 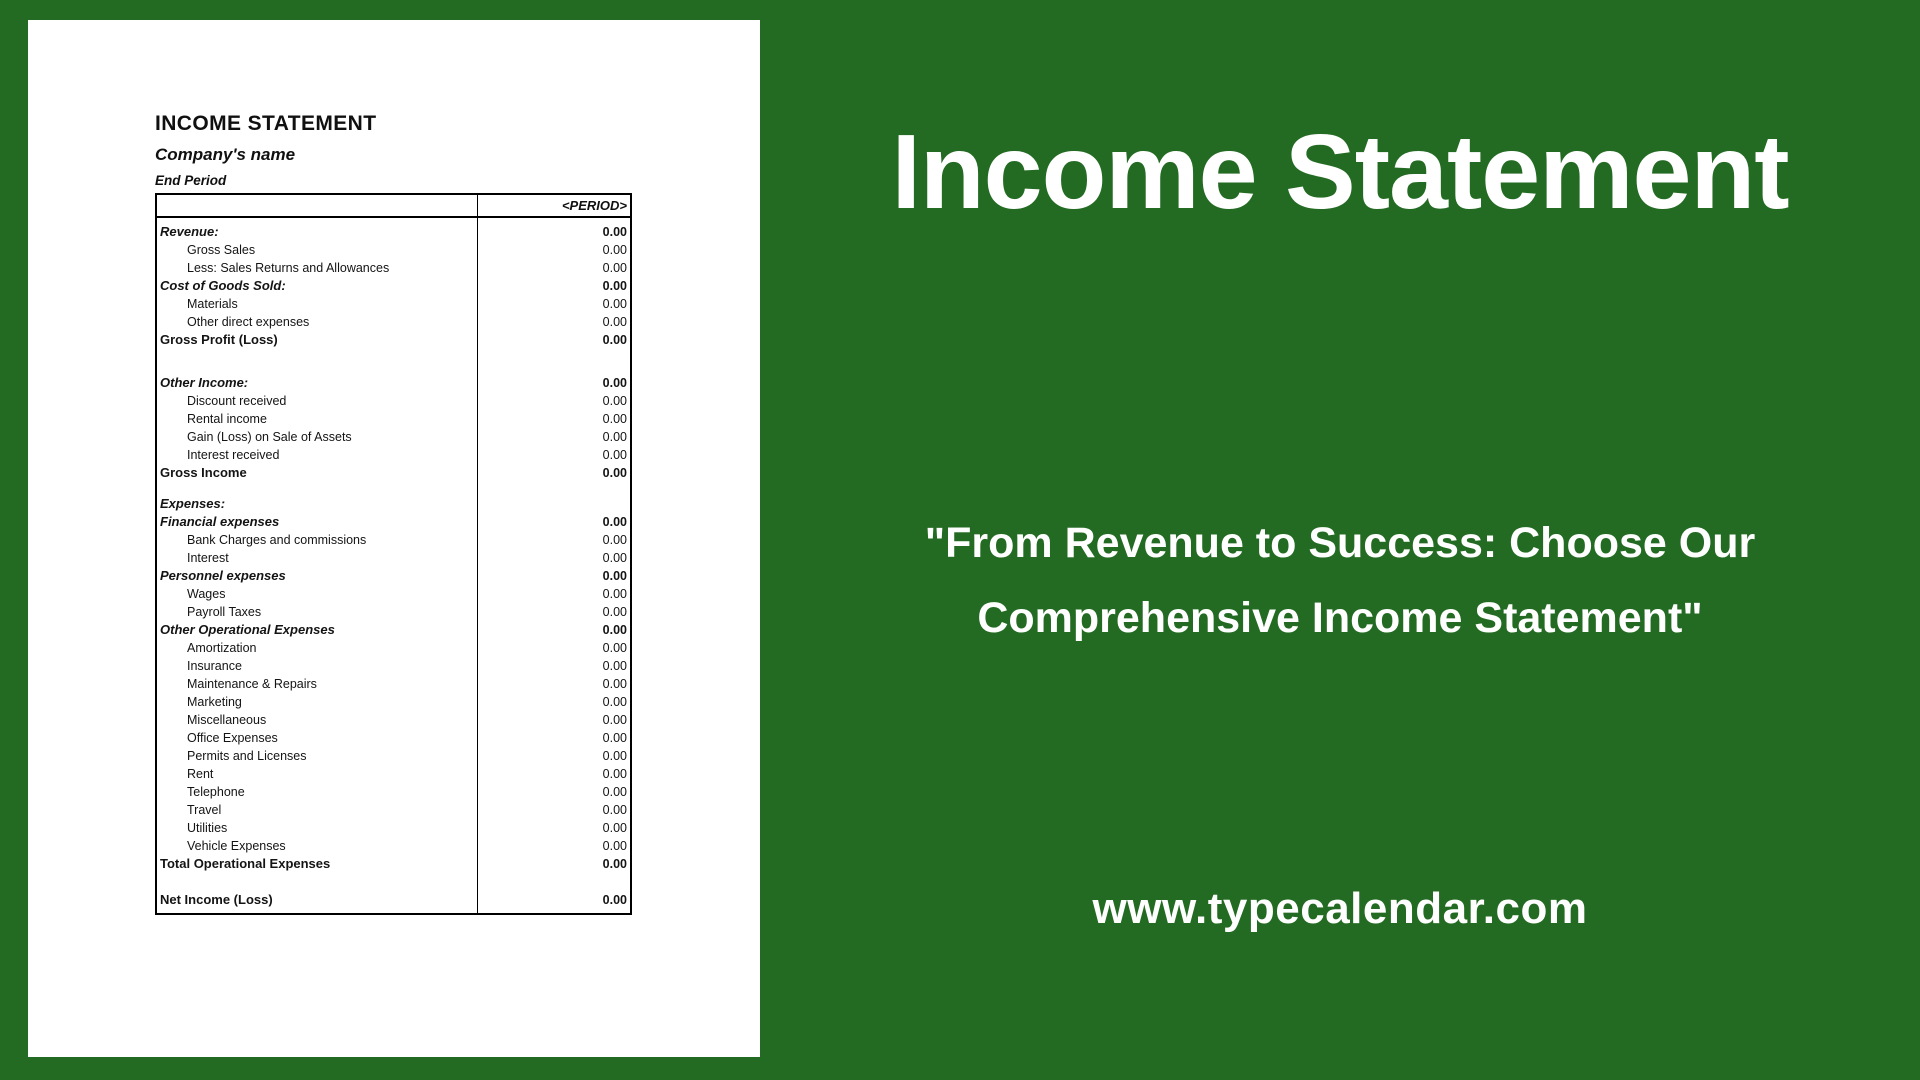 I want to click on promo-quote-line2: Comprehensive Income Statement", so click(x=1340, y=618).